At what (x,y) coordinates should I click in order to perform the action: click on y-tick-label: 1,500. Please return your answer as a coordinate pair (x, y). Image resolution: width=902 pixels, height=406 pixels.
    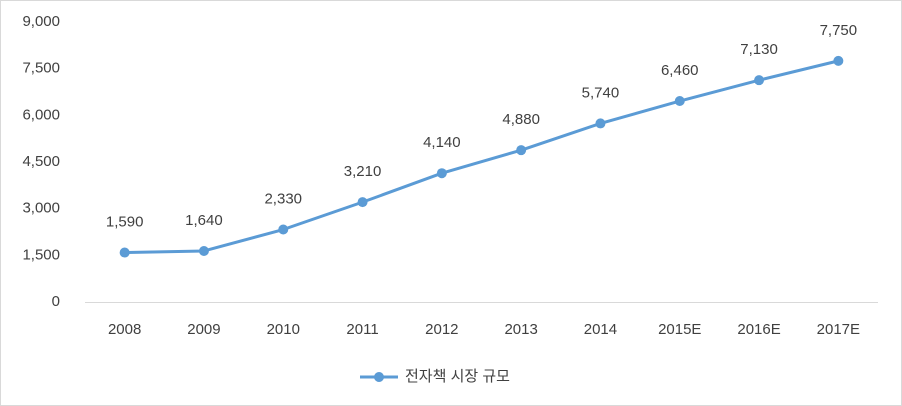
    Looking at the image, I should click on (41, 254).